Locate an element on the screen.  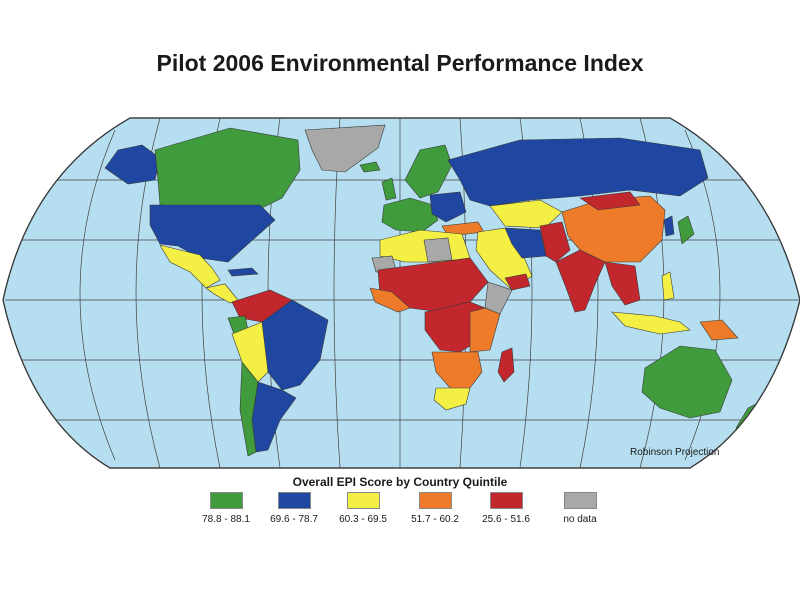
country-india is located at coordinates (580, 281).